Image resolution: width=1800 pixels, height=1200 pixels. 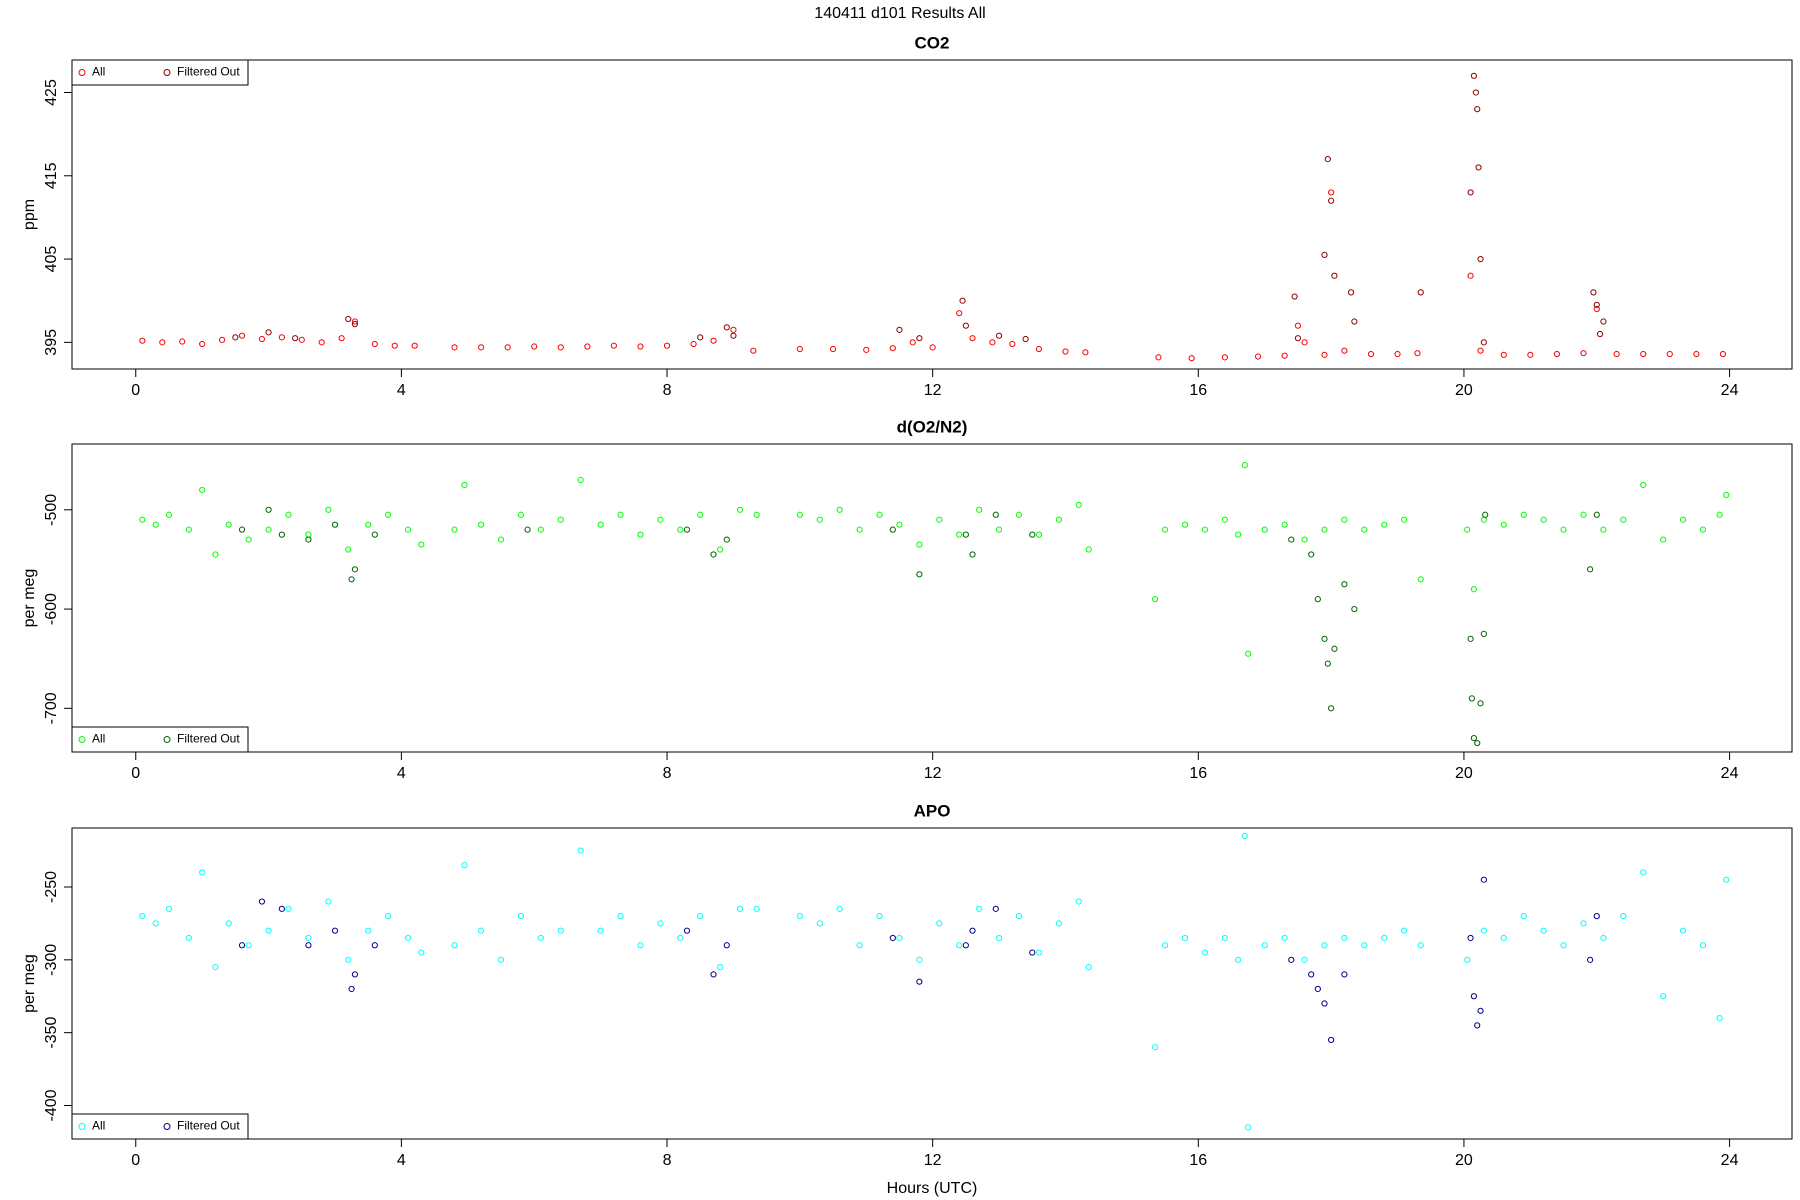 I want to click on legend: All Filtered Out, so click(x=160, y=1126).